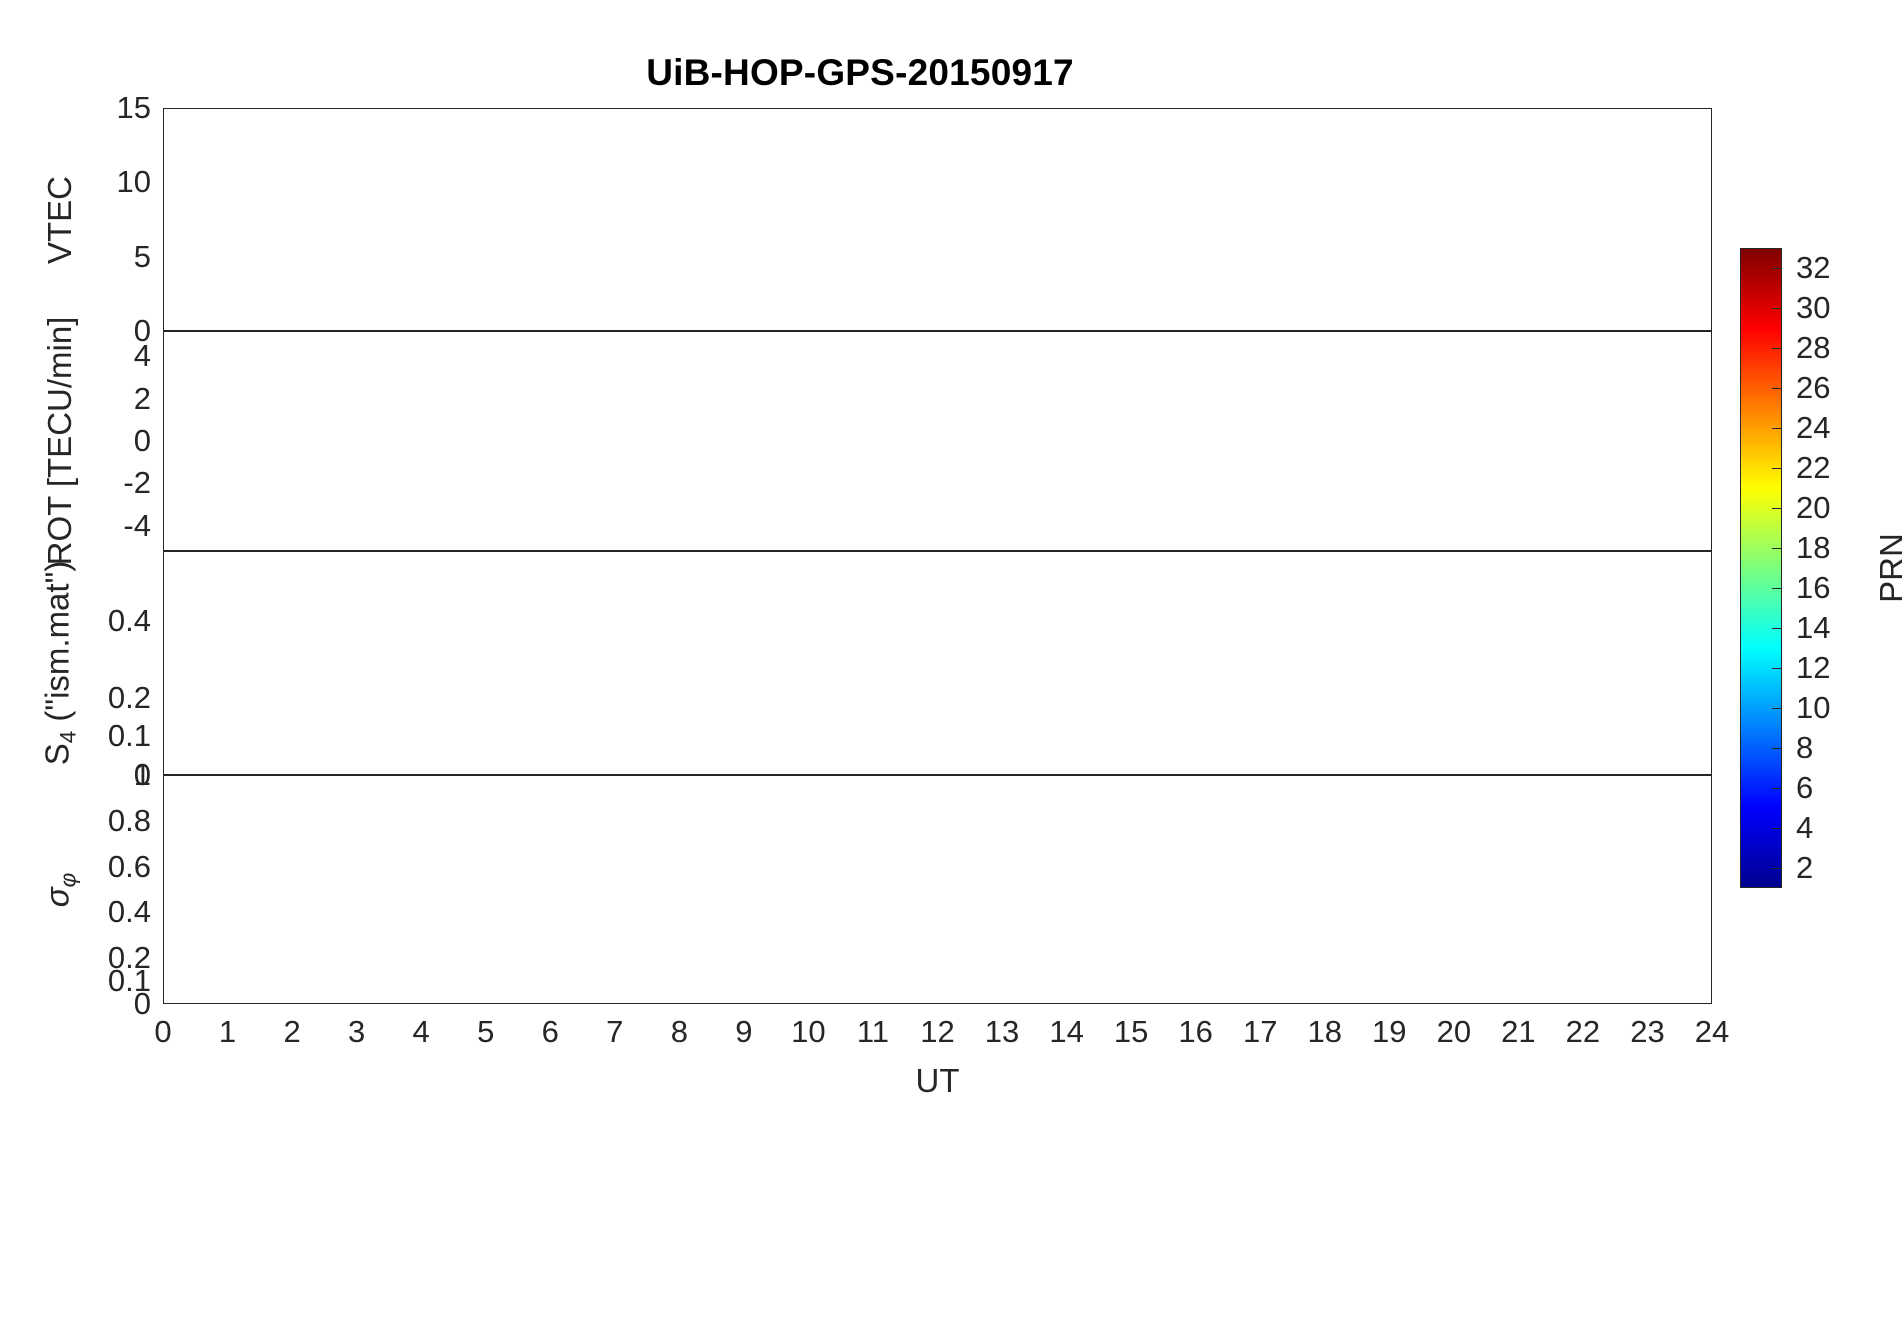 This screenshot has height=1330, width=1902. I want to click on colorbar-gradient, so click(1761, 568).